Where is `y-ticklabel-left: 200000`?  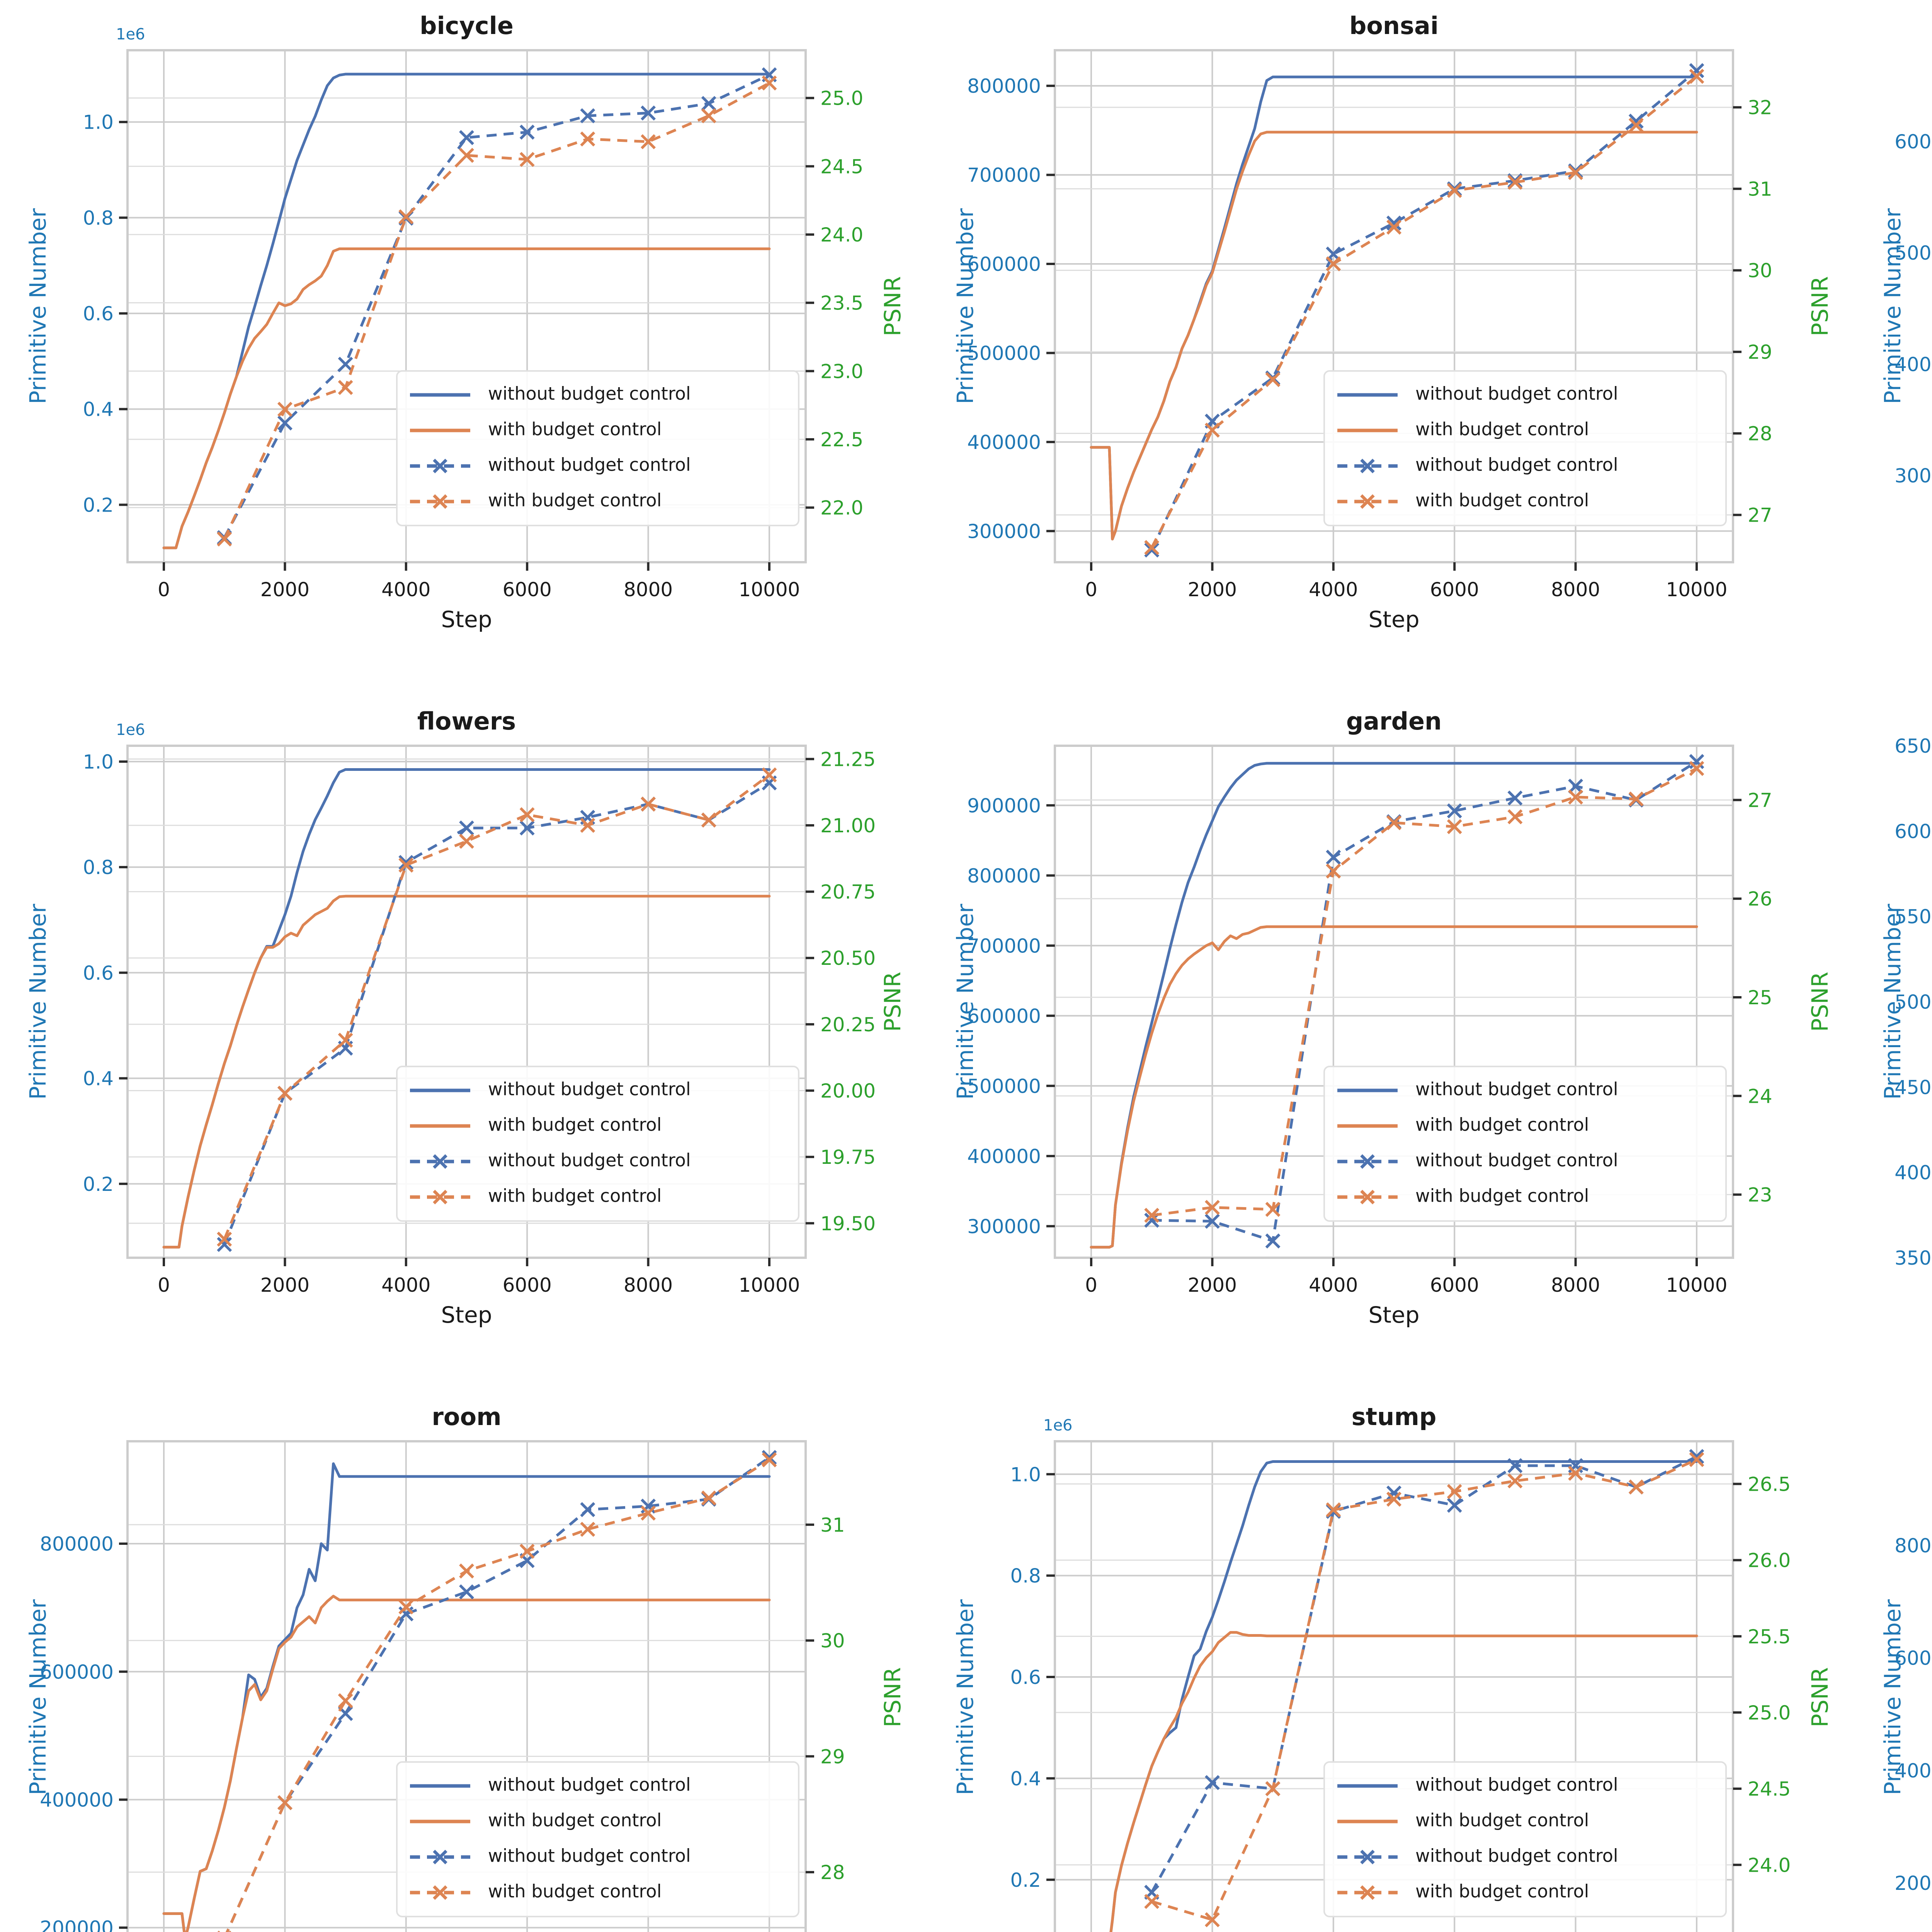 y-ticklabel-left: 200000 is located at coordinates (1913, 1884).